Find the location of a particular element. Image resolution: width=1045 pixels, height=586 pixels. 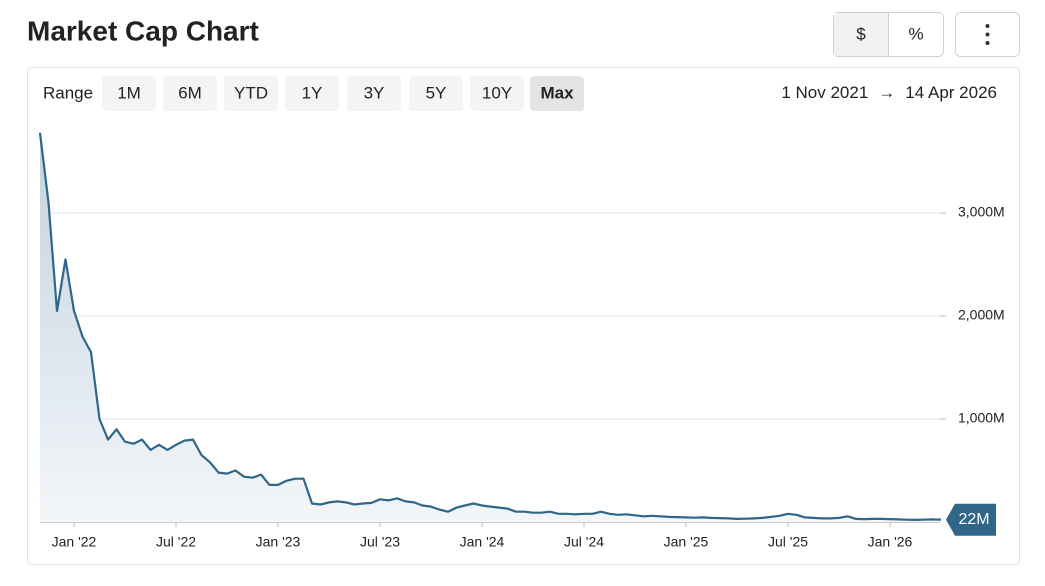

unit-button: $ is located at coordinates (861, 33).